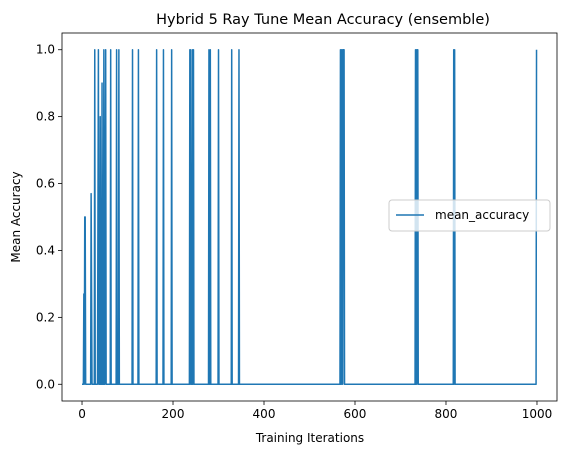  I want to click on y-tick-label: 0.6, so click(45, 184).